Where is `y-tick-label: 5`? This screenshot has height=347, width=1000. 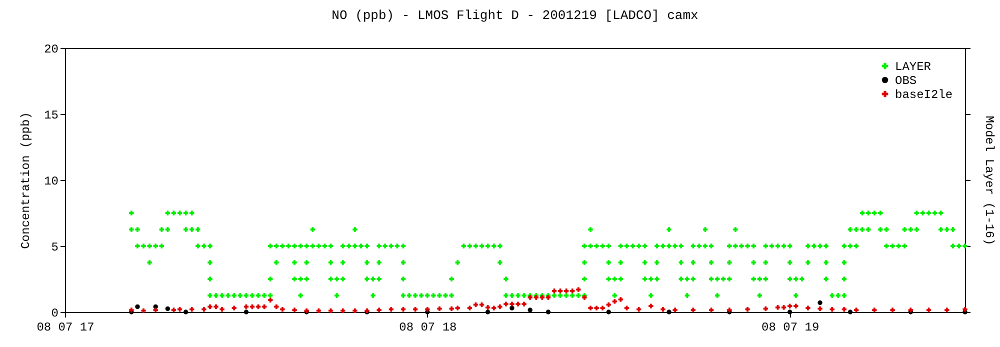 y-tick-label: 5 is located at coordinates (54, 247).